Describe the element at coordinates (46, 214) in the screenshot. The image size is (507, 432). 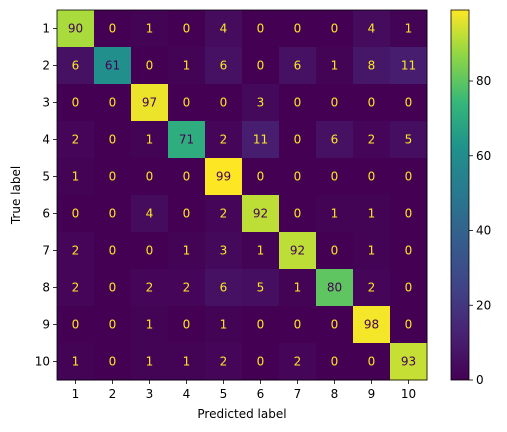
I see `y-tick-label: 6` at that location.